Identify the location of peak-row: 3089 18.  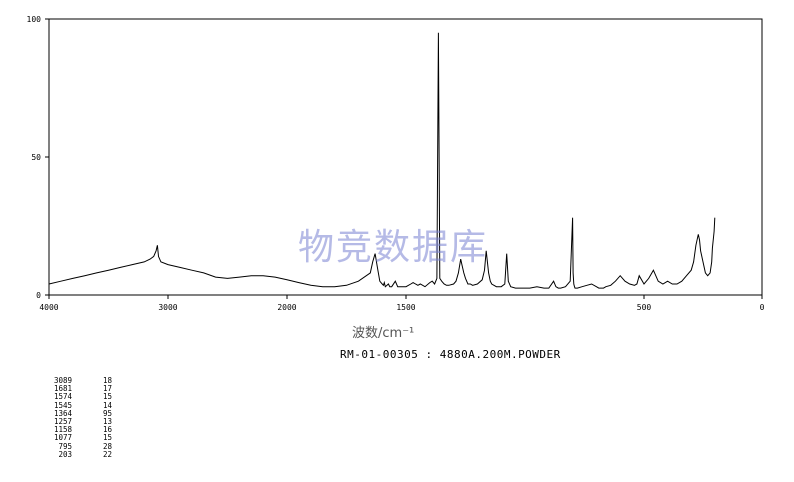
(80, 380).